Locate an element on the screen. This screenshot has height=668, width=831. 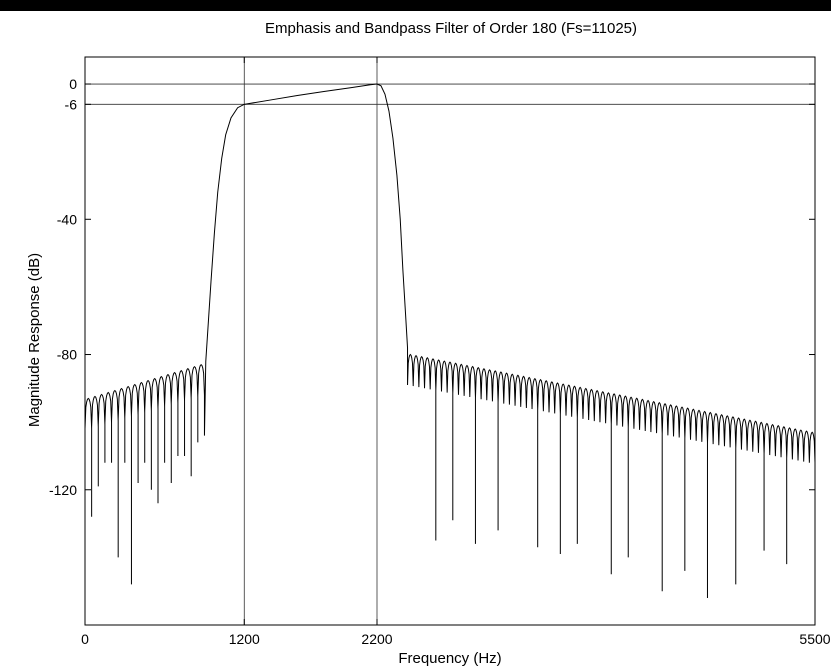
x-tick-label: 0 is located at coordinates (85, 639).